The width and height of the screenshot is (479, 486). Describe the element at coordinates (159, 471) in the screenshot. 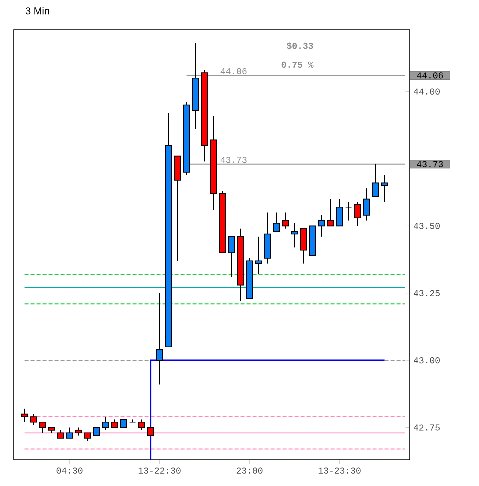

I see `x-tick-label: 13-22:30` at that location.